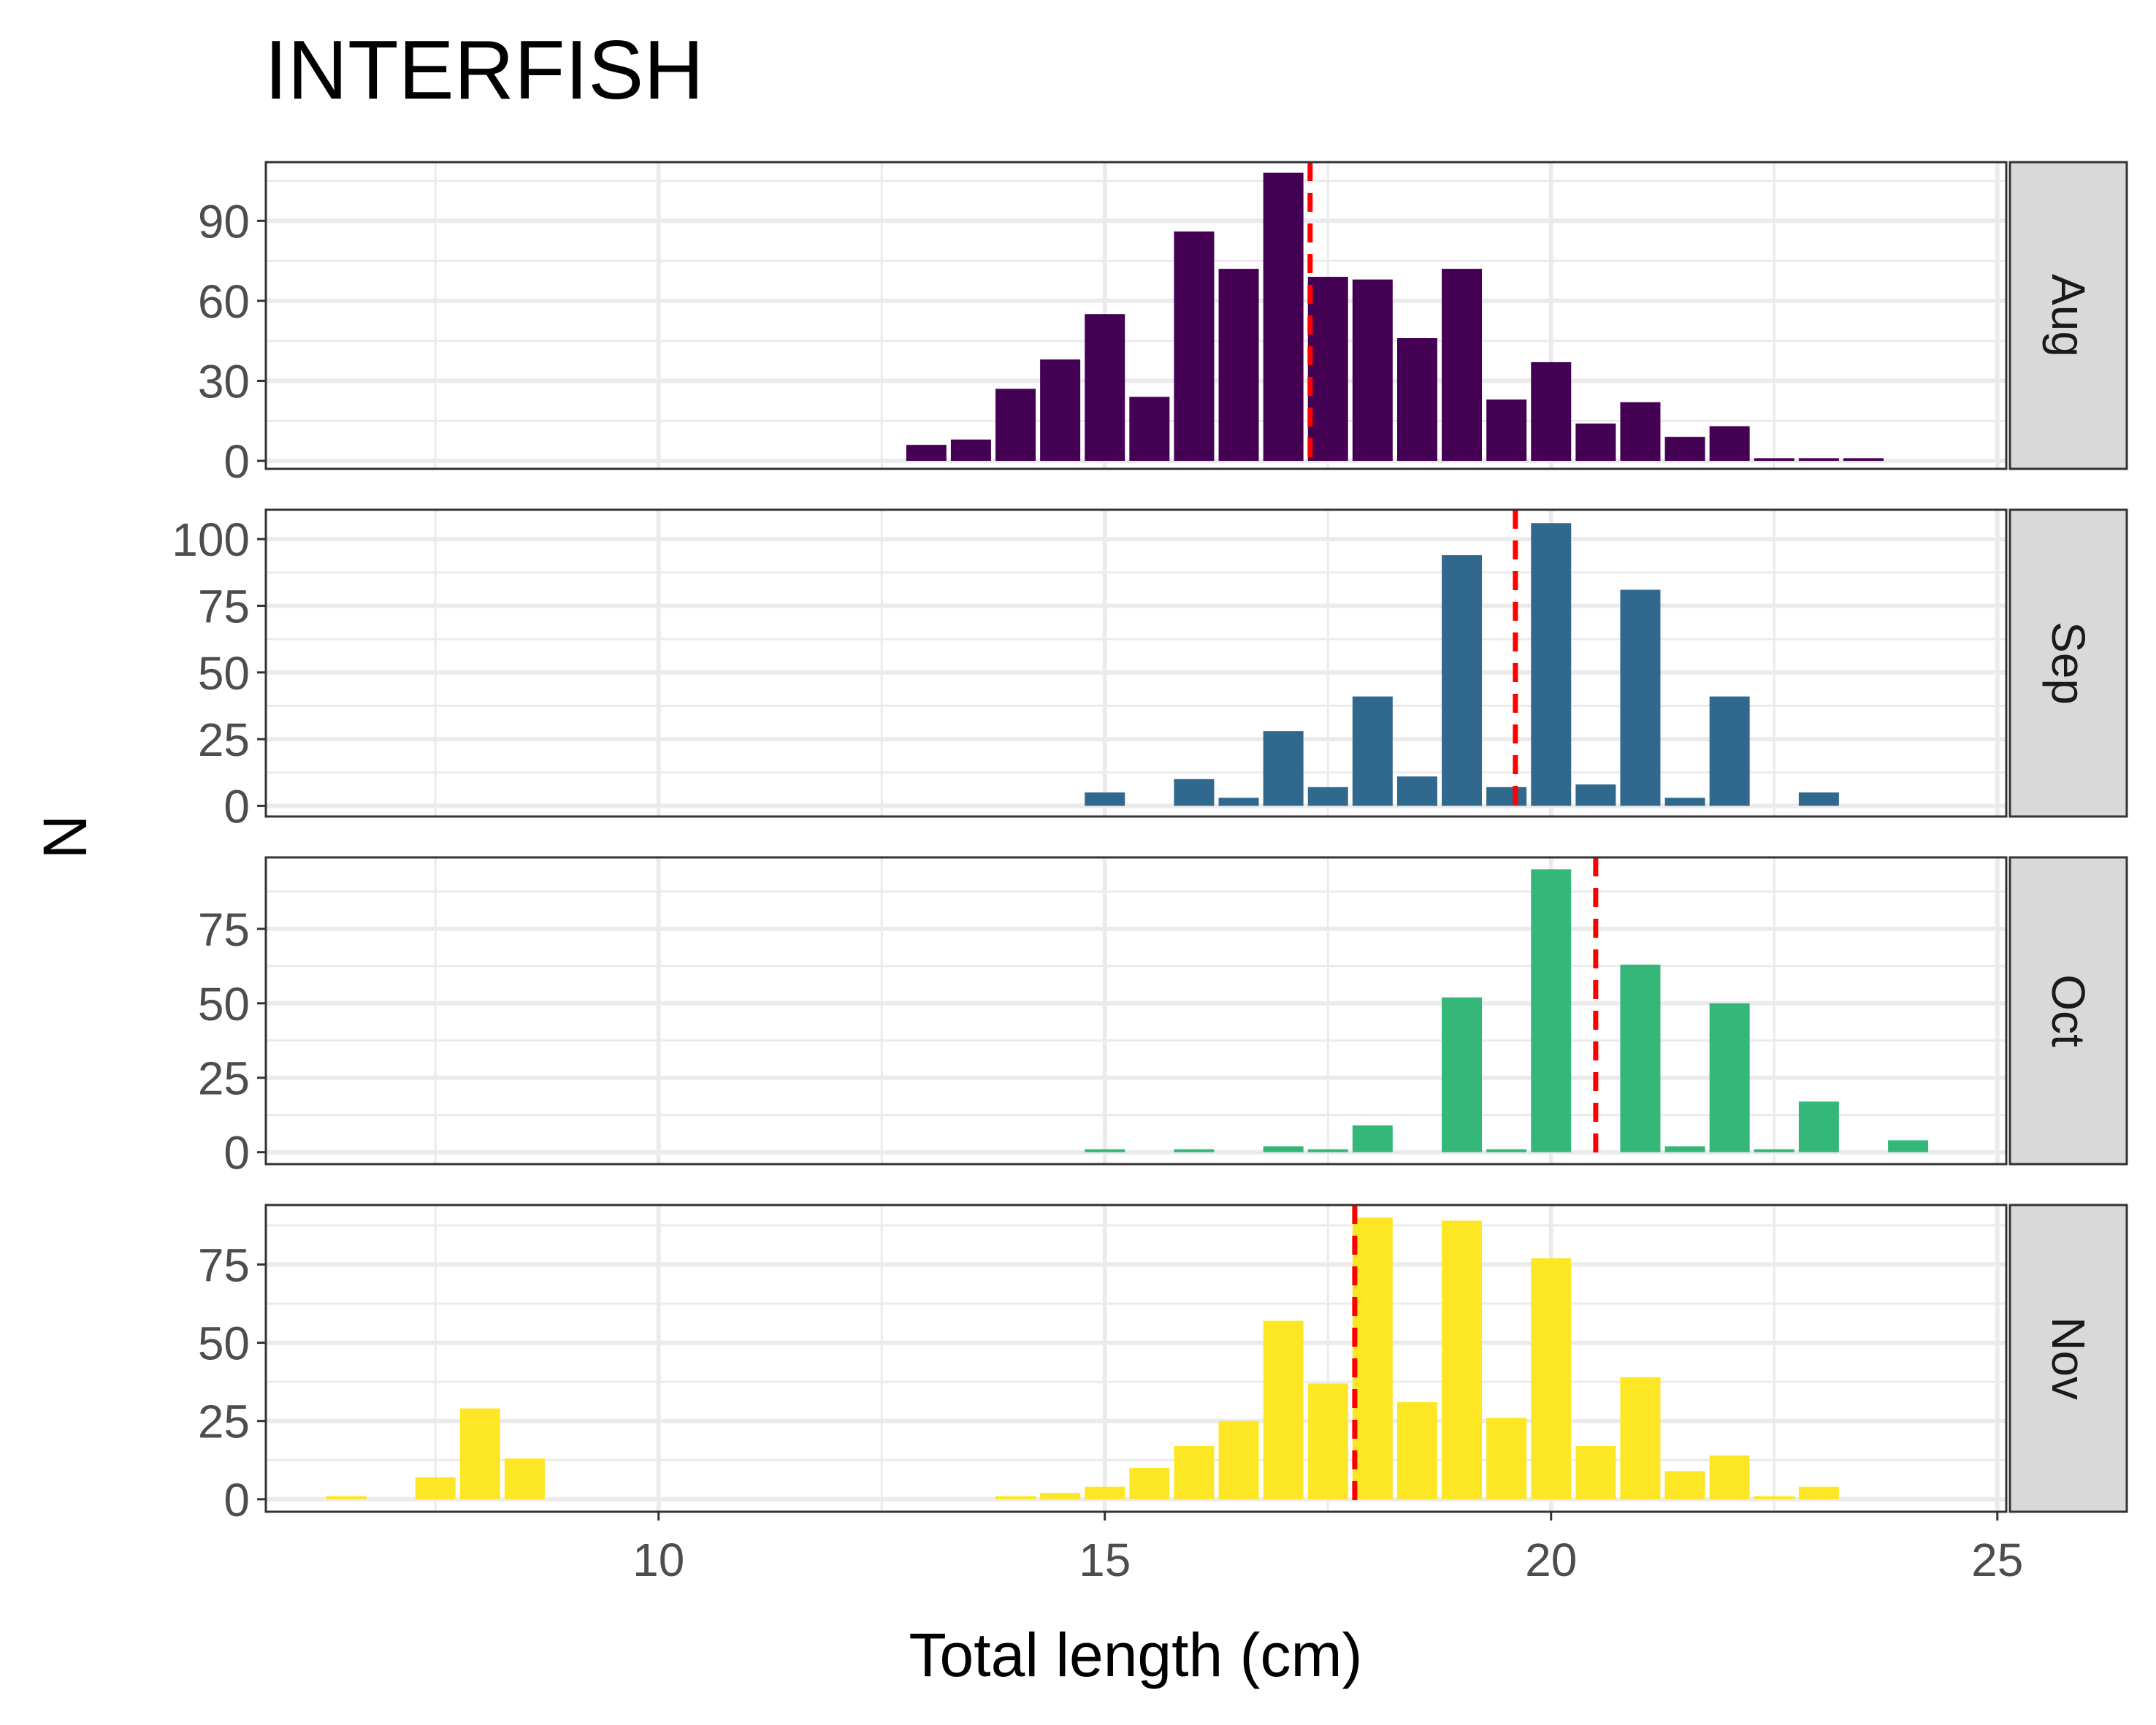 This screenshot has width=2156, height=1725. I want to click on facet-strip-label: Nov, so click(2068, 1358).